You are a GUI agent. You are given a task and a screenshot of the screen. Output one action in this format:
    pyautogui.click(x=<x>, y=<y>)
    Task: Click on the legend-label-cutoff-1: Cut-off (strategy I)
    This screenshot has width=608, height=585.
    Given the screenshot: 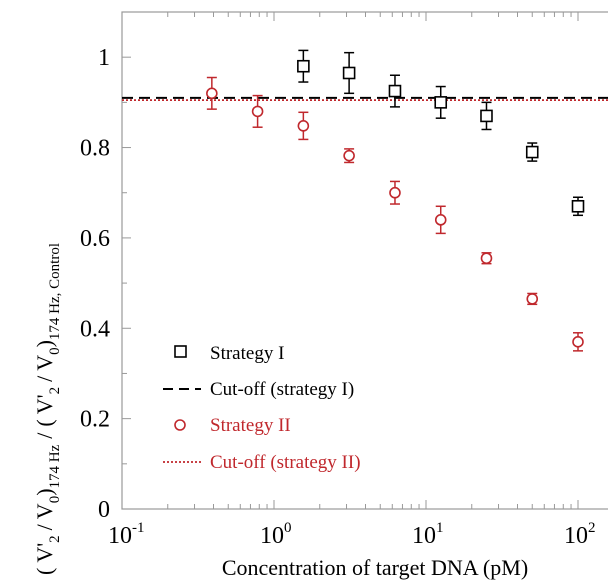 What is the action you would take?
    pyautogui.click(x=282, y=389)
    